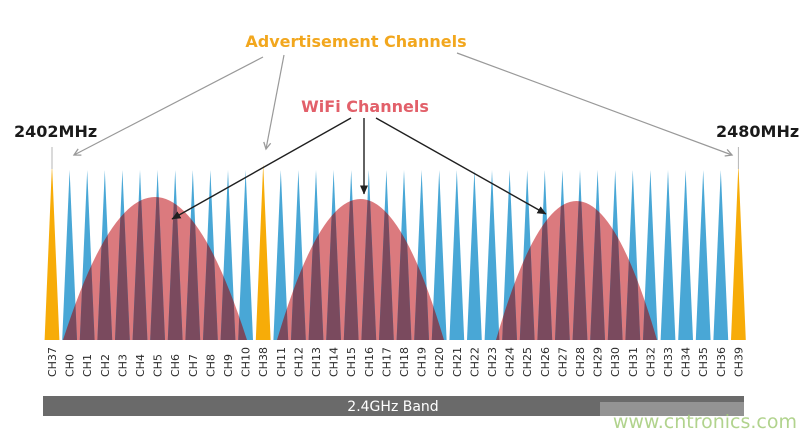  Describe the element at coordinates (140, 365) in the screenshot. I see `channel-label: CH4` at that location.